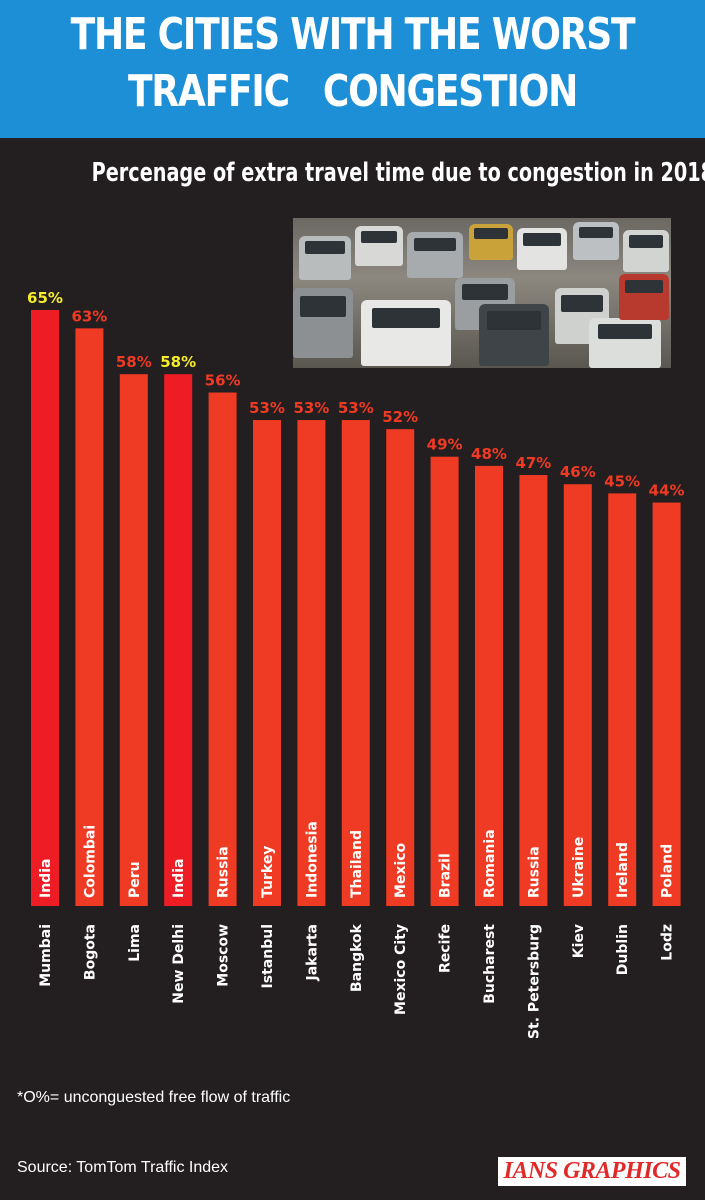 This screenshot has width=705, height=1200. What do you see at coordinates (224, 872) in the screenshot?
I see `country-label-moscow: Russia` at bounding box center [224, 872].